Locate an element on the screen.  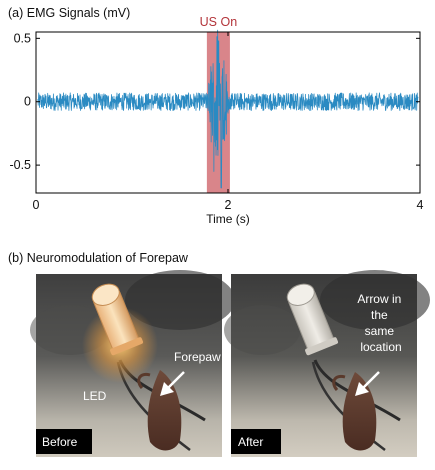
led-off-icon is located at coordinates (312, 319).